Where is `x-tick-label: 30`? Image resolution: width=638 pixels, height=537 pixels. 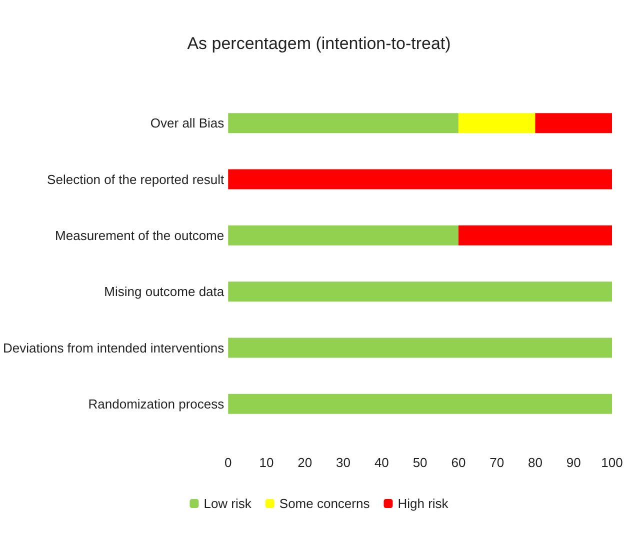 x-tick-label: 30 is located at coordinates (343, 462).